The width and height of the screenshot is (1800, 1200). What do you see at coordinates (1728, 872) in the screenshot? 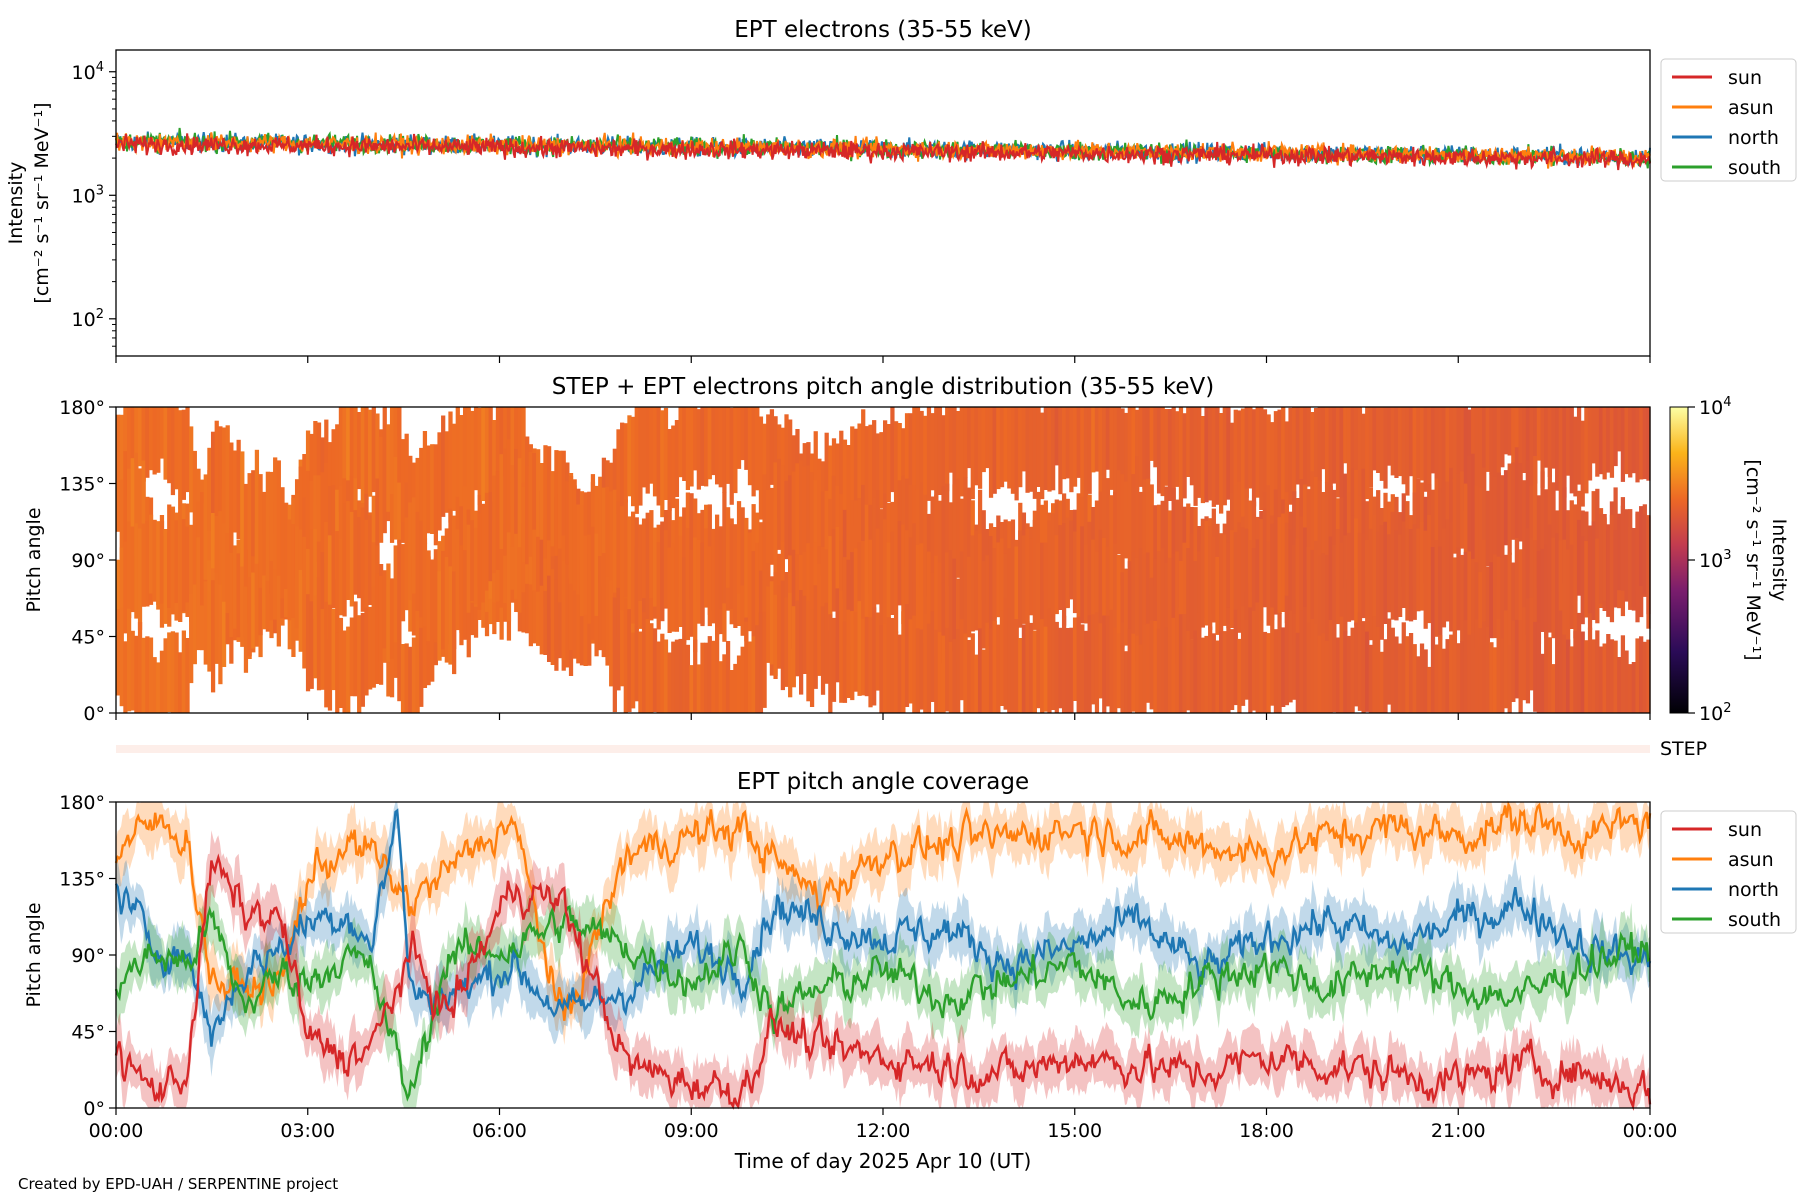
I see `panel3-legend: sun asun north south` at bounding box center [1728, 872].